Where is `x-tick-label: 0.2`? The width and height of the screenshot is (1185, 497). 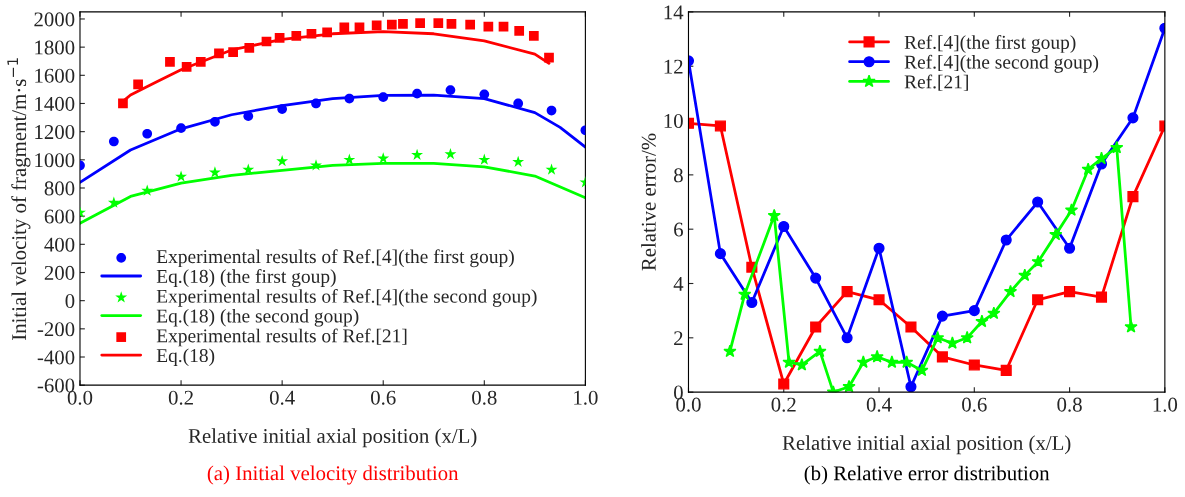
x-tick-label: 0.2 is located at coordinates (180, 397).